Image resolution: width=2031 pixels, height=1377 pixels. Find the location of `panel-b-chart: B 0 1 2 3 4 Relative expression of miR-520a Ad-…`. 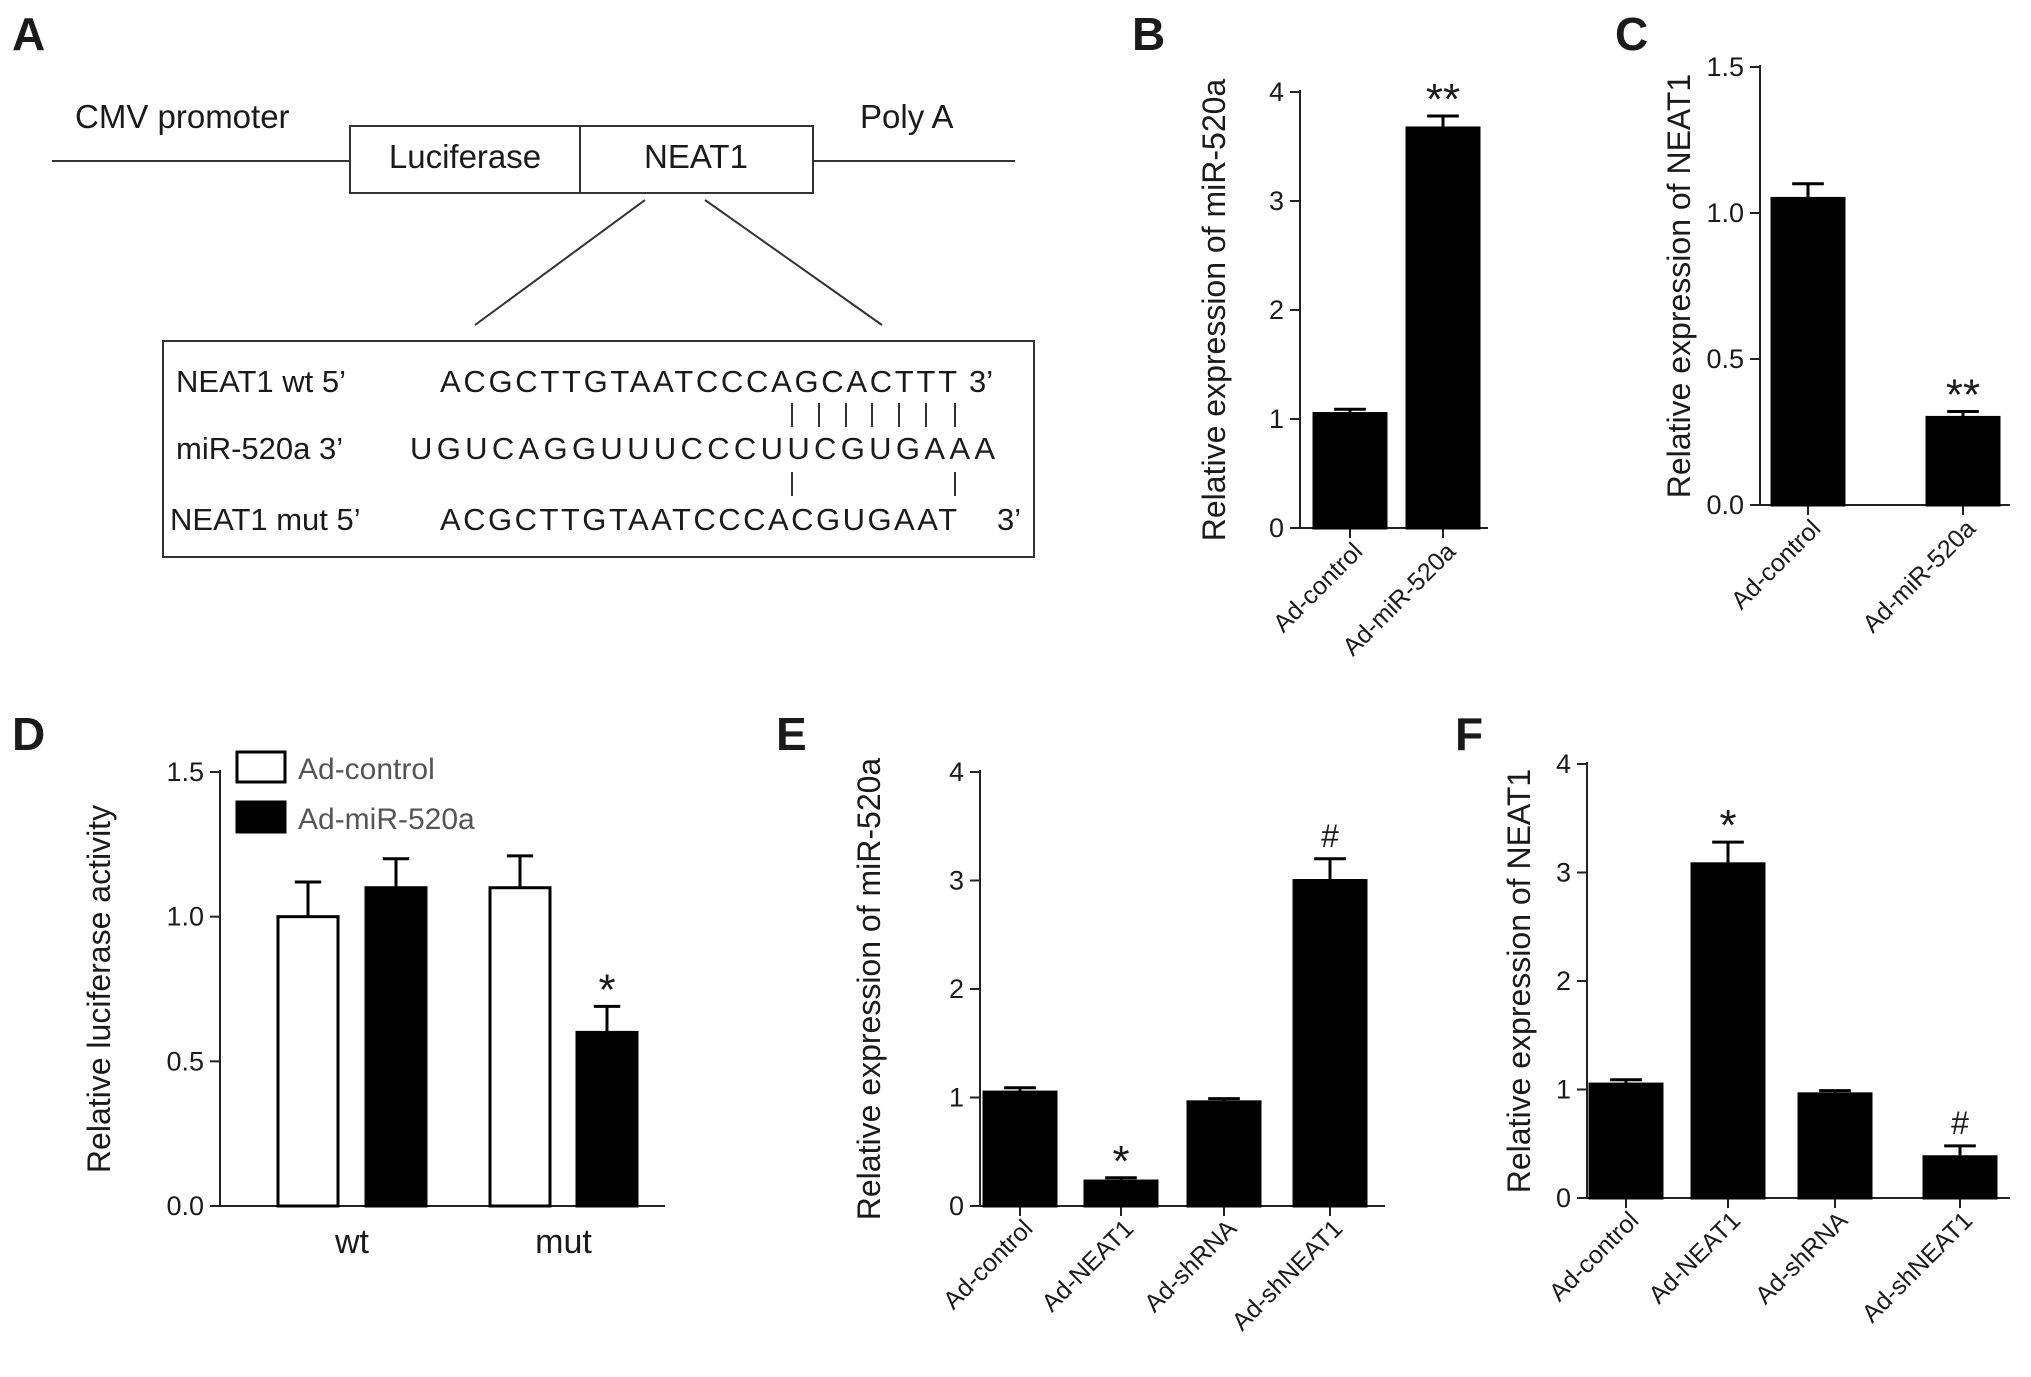

panel-b-chart: B 0 1 2 3 4 Relative expression of miR-520a Ad-… is located at coordinates (1310, 334).